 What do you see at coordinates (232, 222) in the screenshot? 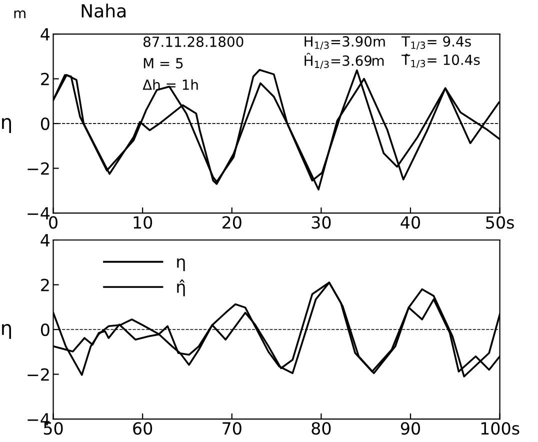
I see `x-tick-label: 20` at bounding box center [232, 222].